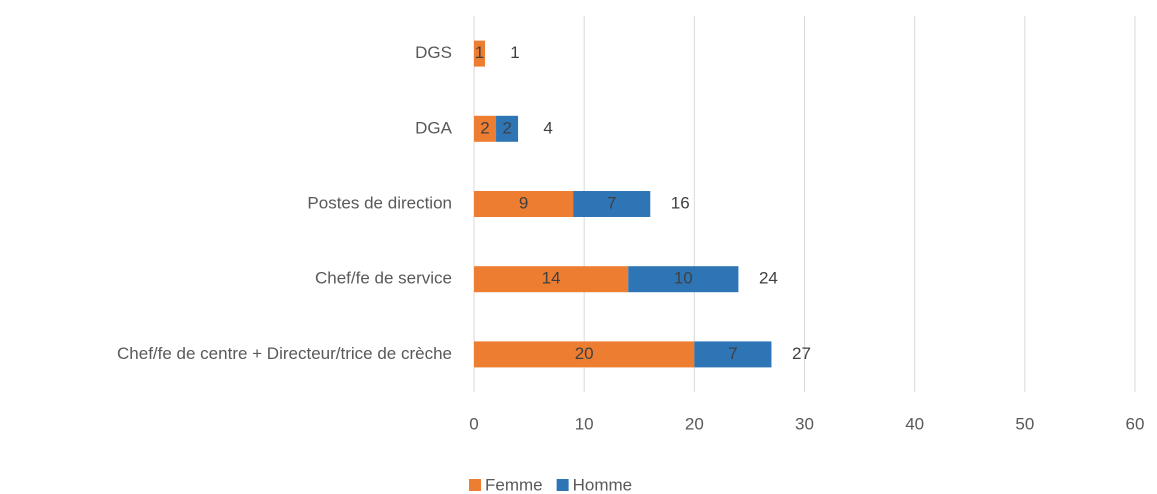 The image size is (1157, 494). I want to click on x-tick-label: 10, so click(584, 423).